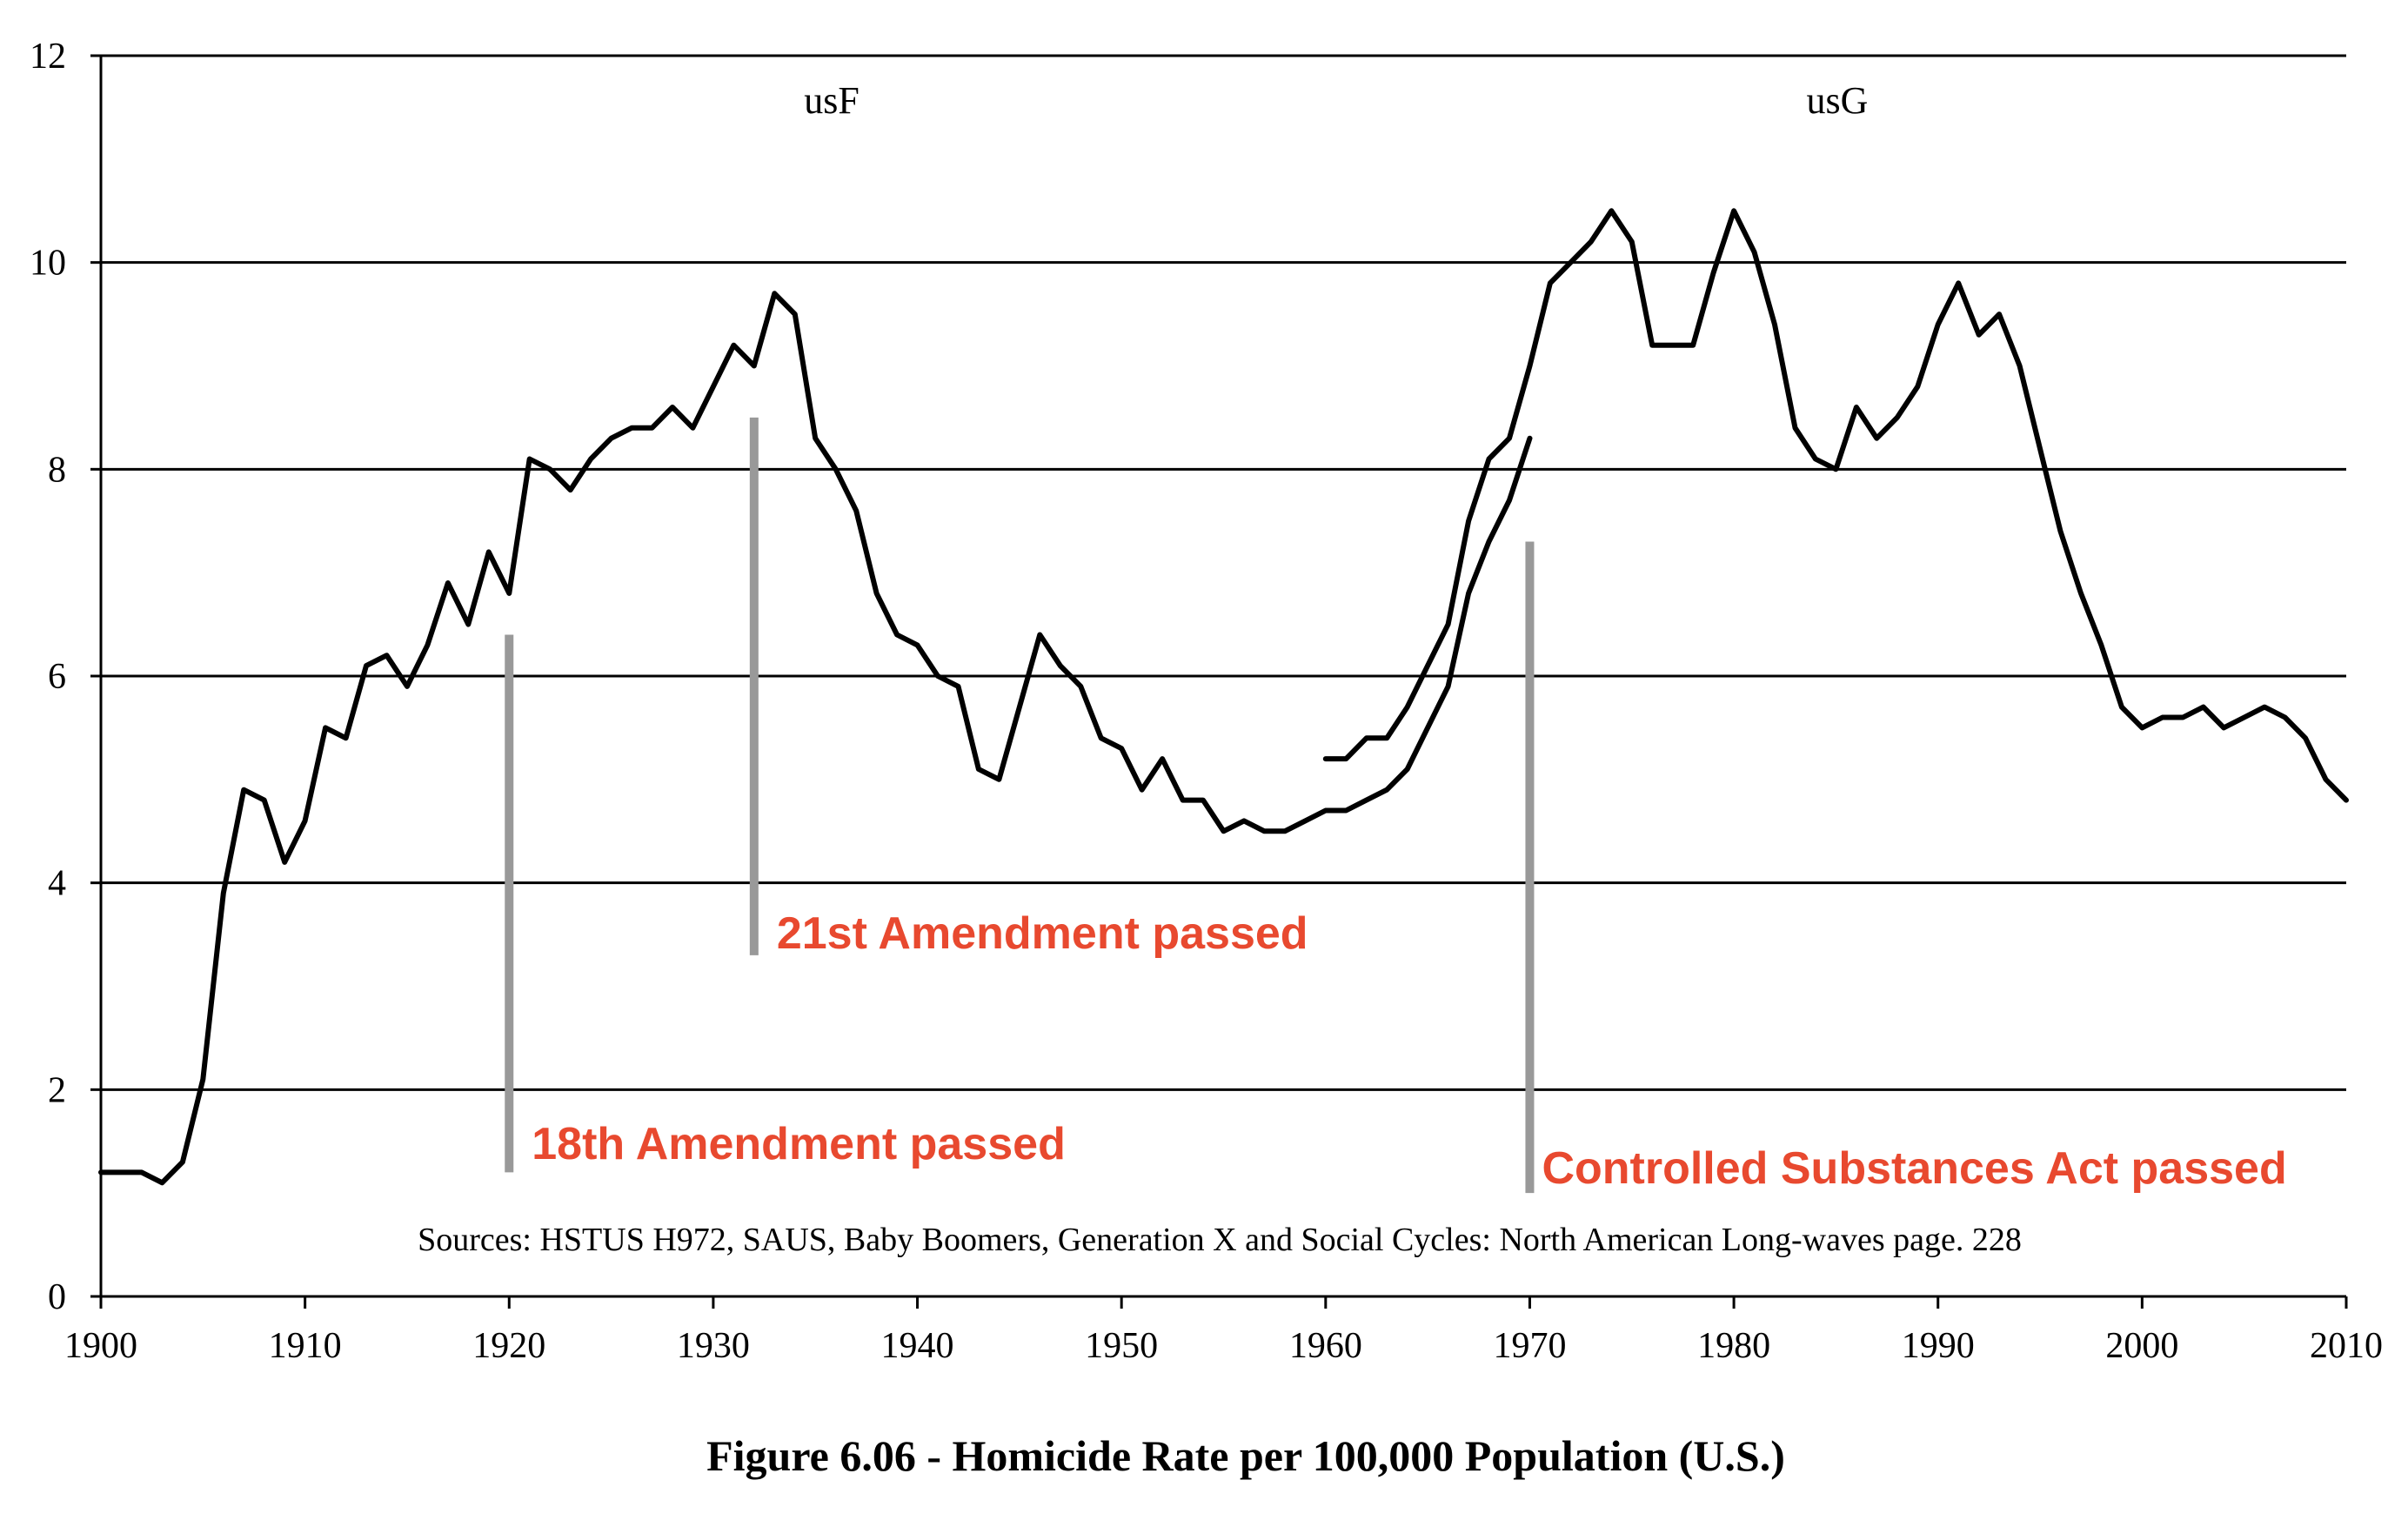  I want to click on x-tick-label: 1980, so click(1734, 1346).